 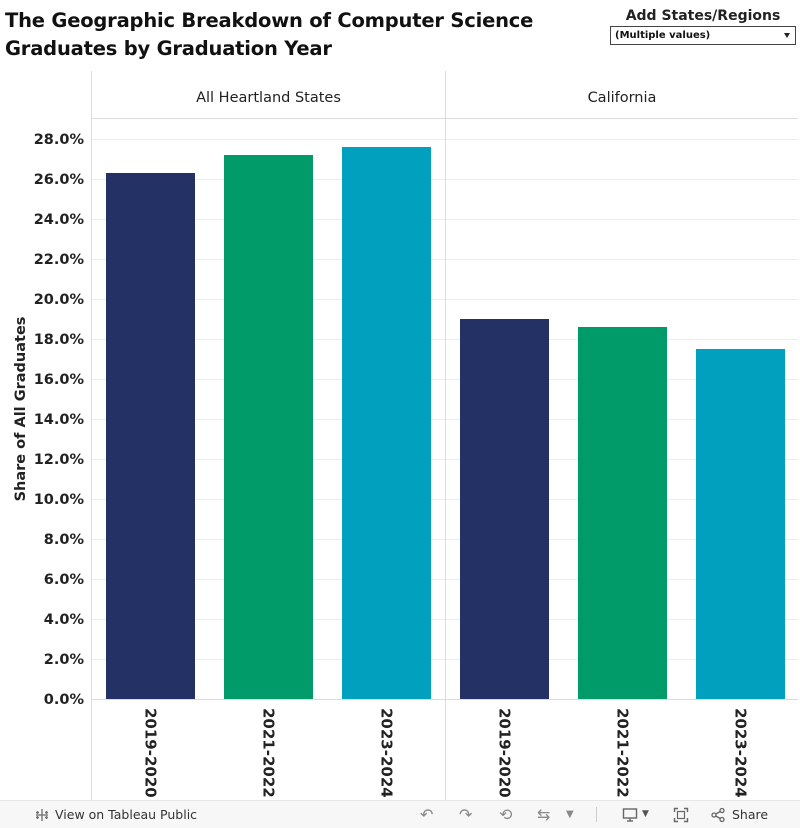 What do you see at coordinates (427, 814) in the screenshot?
I see `undo-icon: ↶` at bounding box center [427, 814].